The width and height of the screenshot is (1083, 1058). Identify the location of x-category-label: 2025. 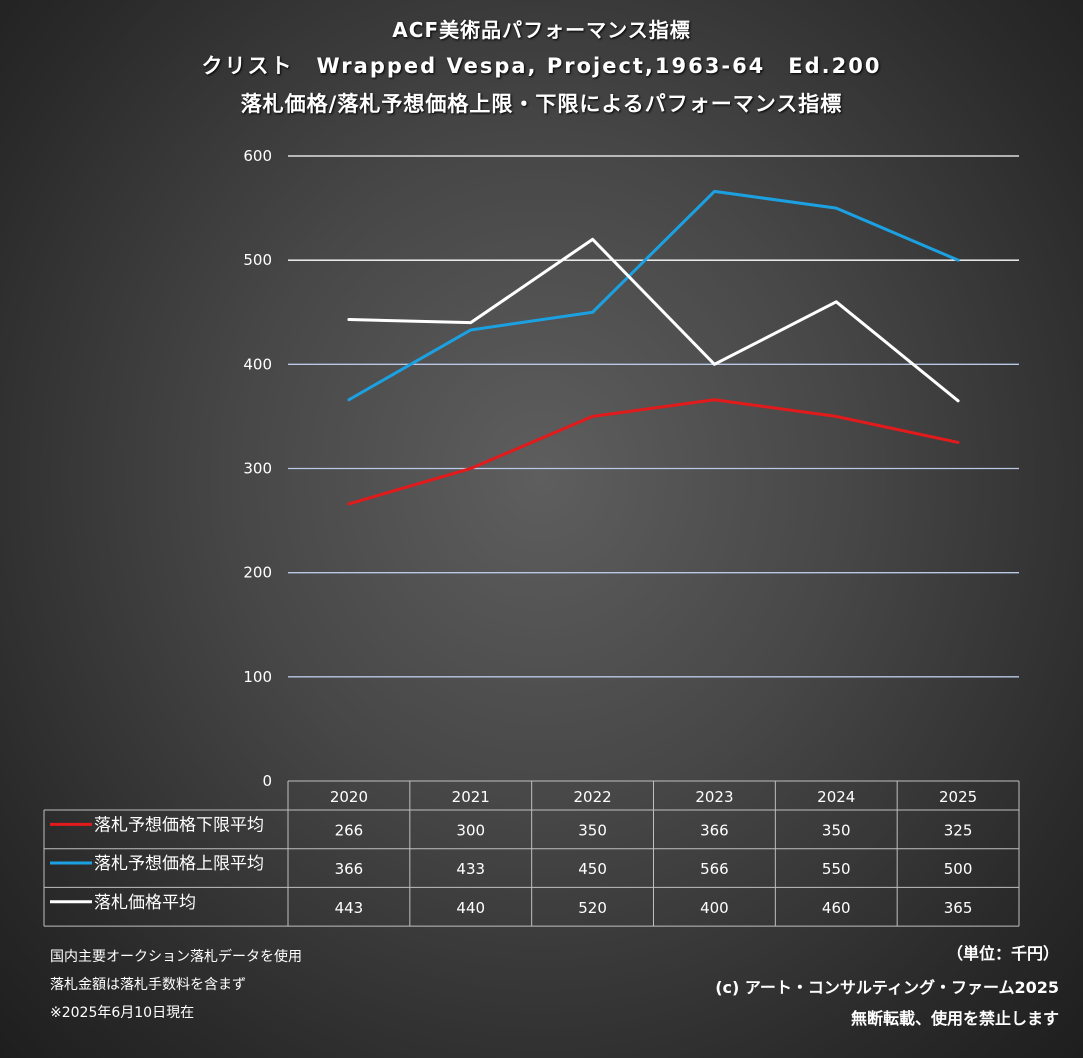
(958, 797).